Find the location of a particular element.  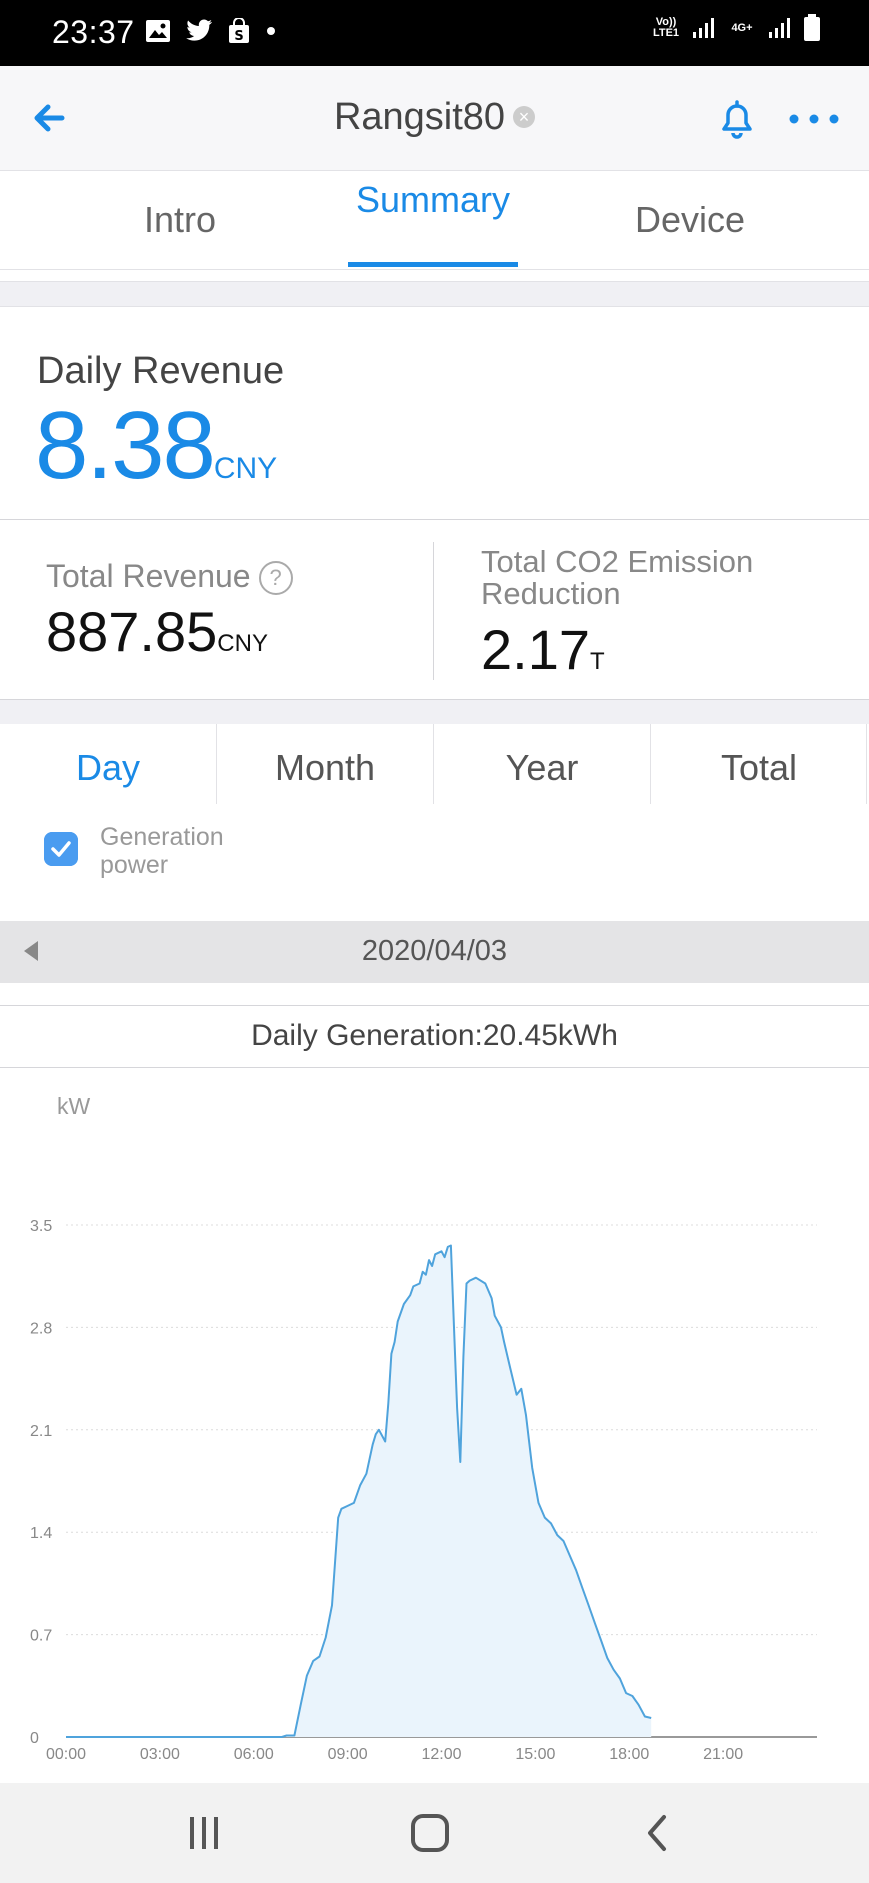

period-tabs: Day Month Year Total is located at coordinates (434, 768).